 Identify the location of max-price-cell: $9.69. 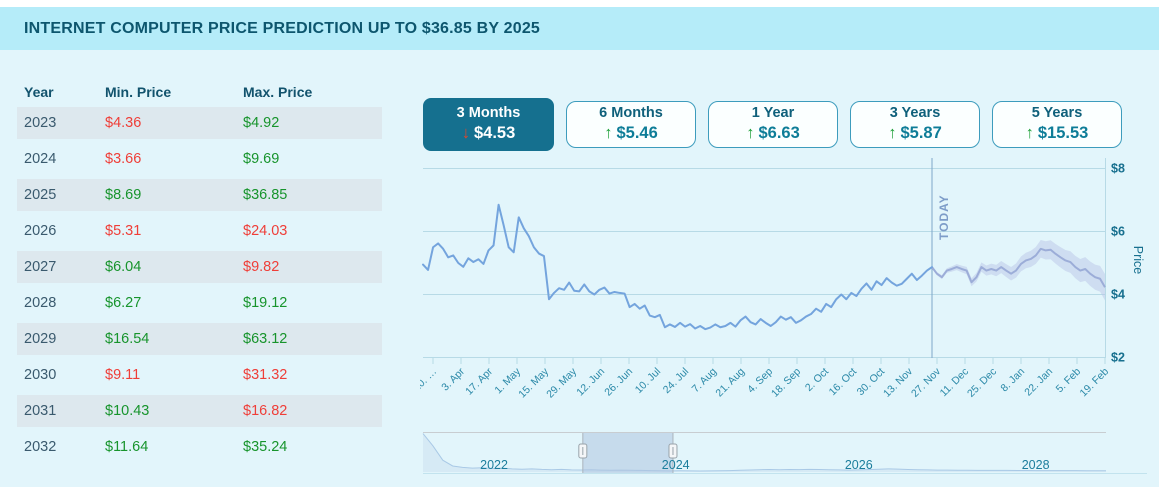
(261, 159).